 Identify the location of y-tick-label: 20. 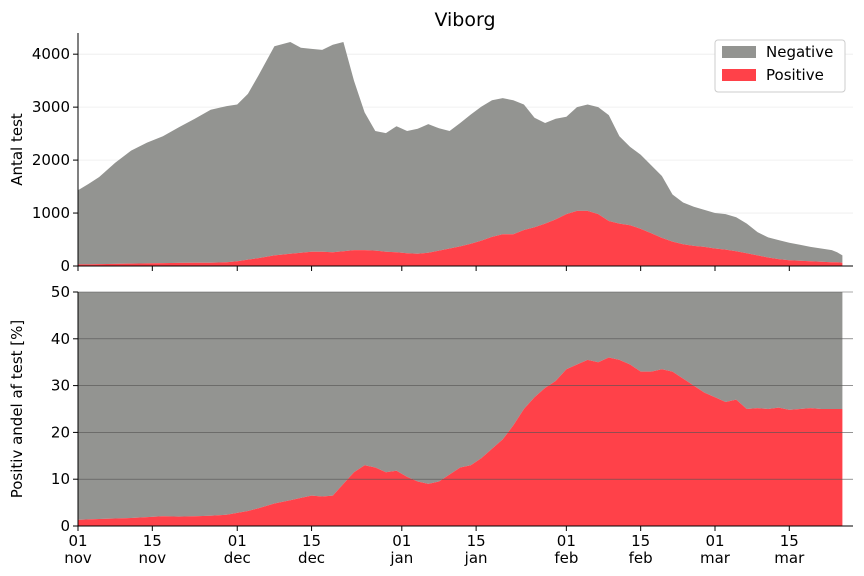
(60, 432).